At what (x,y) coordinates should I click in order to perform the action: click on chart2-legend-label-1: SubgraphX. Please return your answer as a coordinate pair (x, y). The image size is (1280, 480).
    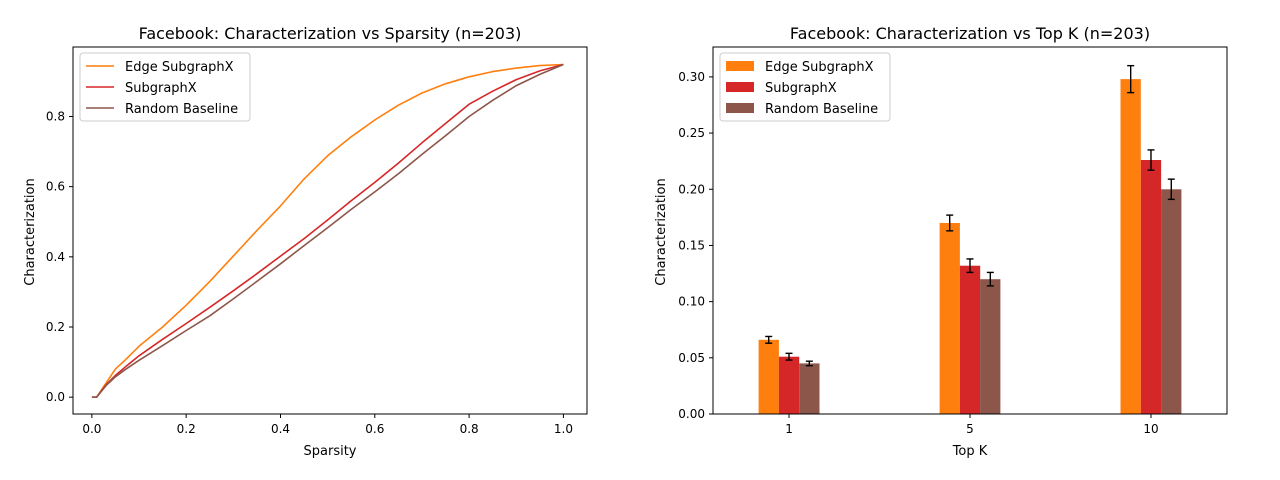
    Looking at the image, I should click on (801, 88).